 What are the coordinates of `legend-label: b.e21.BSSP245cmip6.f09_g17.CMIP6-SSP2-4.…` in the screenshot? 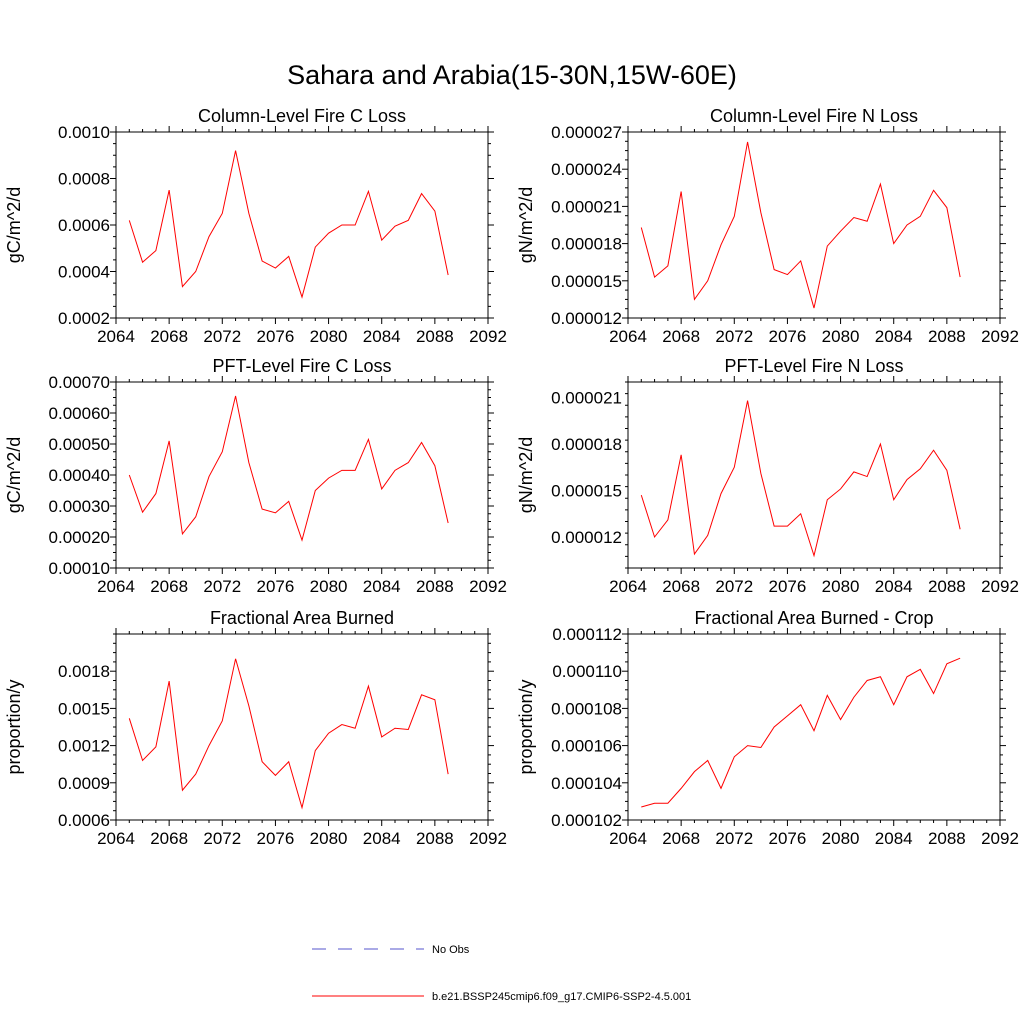 It's located at (561, 997).